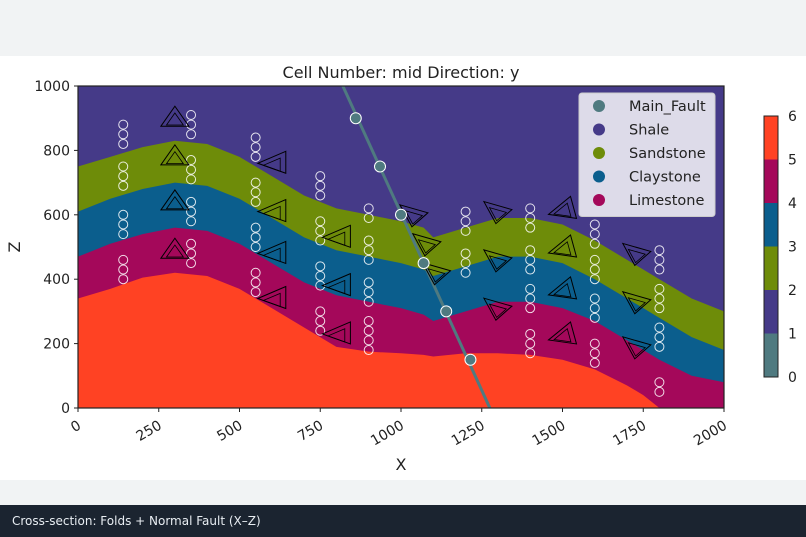 The width and height of the screenshot is (806, 537). I want to click on colorbar-frame, so click(771, 246).